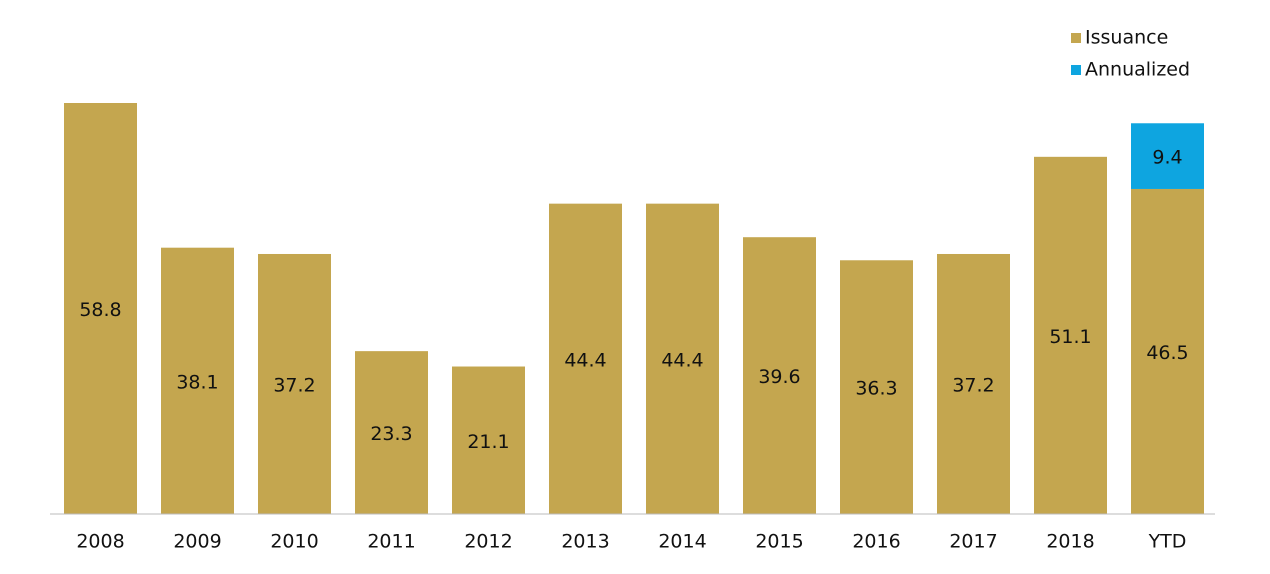  I want to click on x-tick-label: 2010, so click(294, 542).